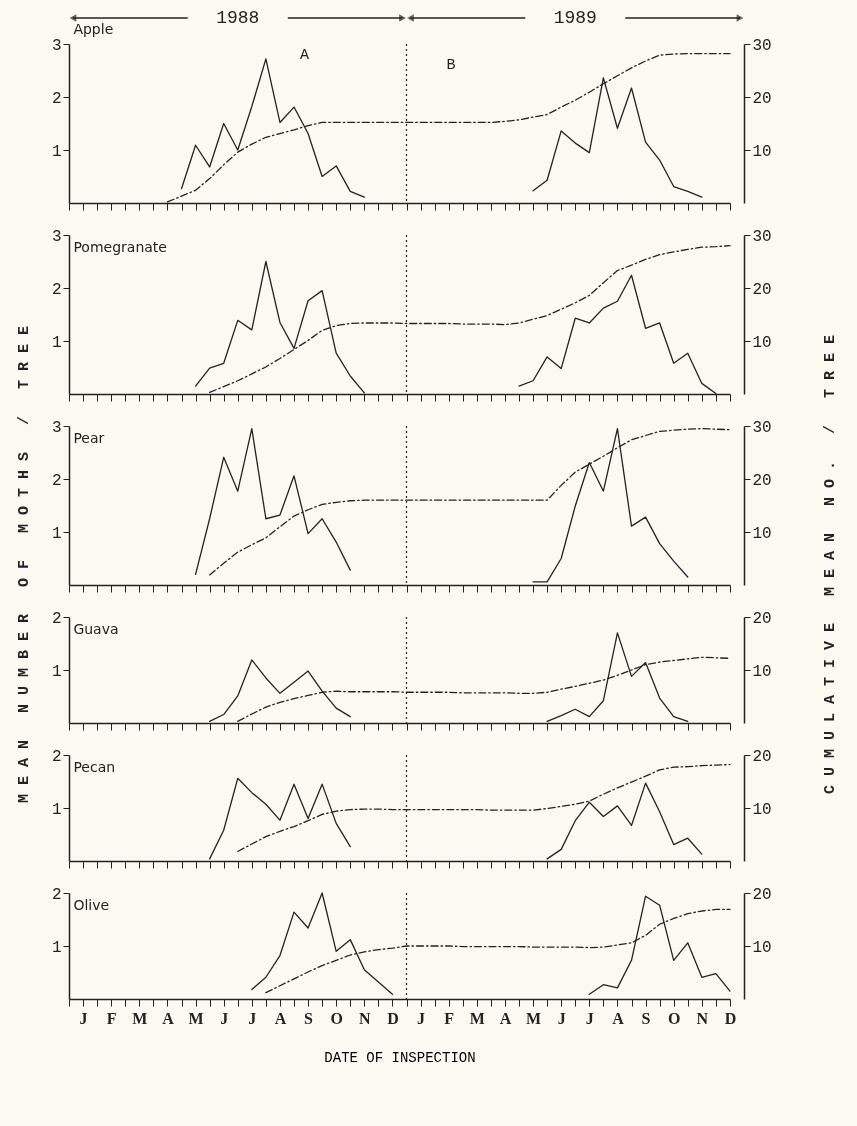  What do you see at coordinates (24, 560) in the screenshot?
I see `y-axis-title: MEAN NUMBER OF MOTHS / TREE` at bounding box center [24, 560].